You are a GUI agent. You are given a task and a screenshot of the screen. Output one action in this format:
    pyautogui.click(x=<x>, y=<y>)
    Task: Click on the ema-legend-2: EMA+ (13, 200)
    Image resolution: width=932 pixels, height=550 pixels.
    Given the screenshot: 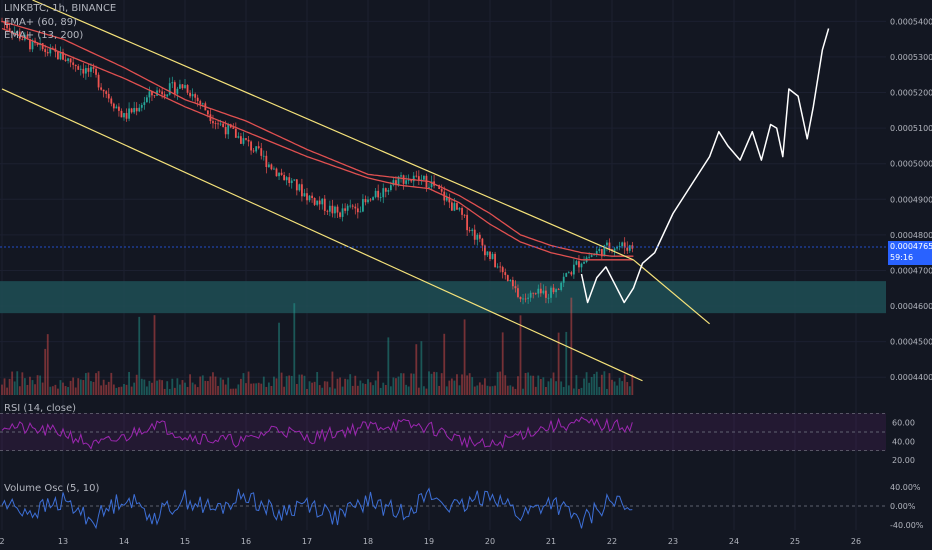 What is the action you would take?
    pyautogui.click(x=44, y=35)
    